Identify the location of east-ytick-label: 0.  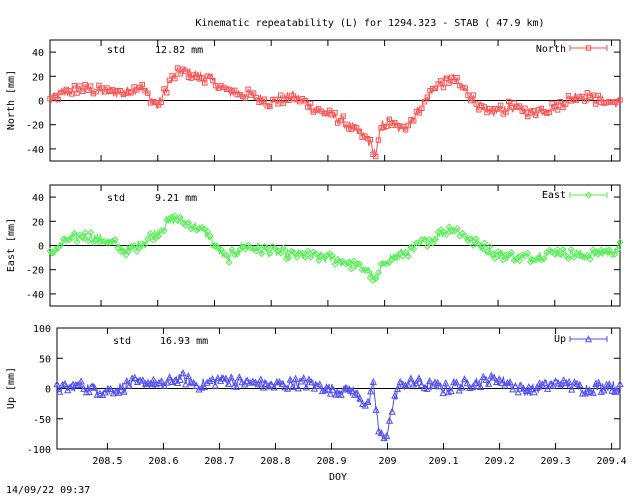
(41, 247).